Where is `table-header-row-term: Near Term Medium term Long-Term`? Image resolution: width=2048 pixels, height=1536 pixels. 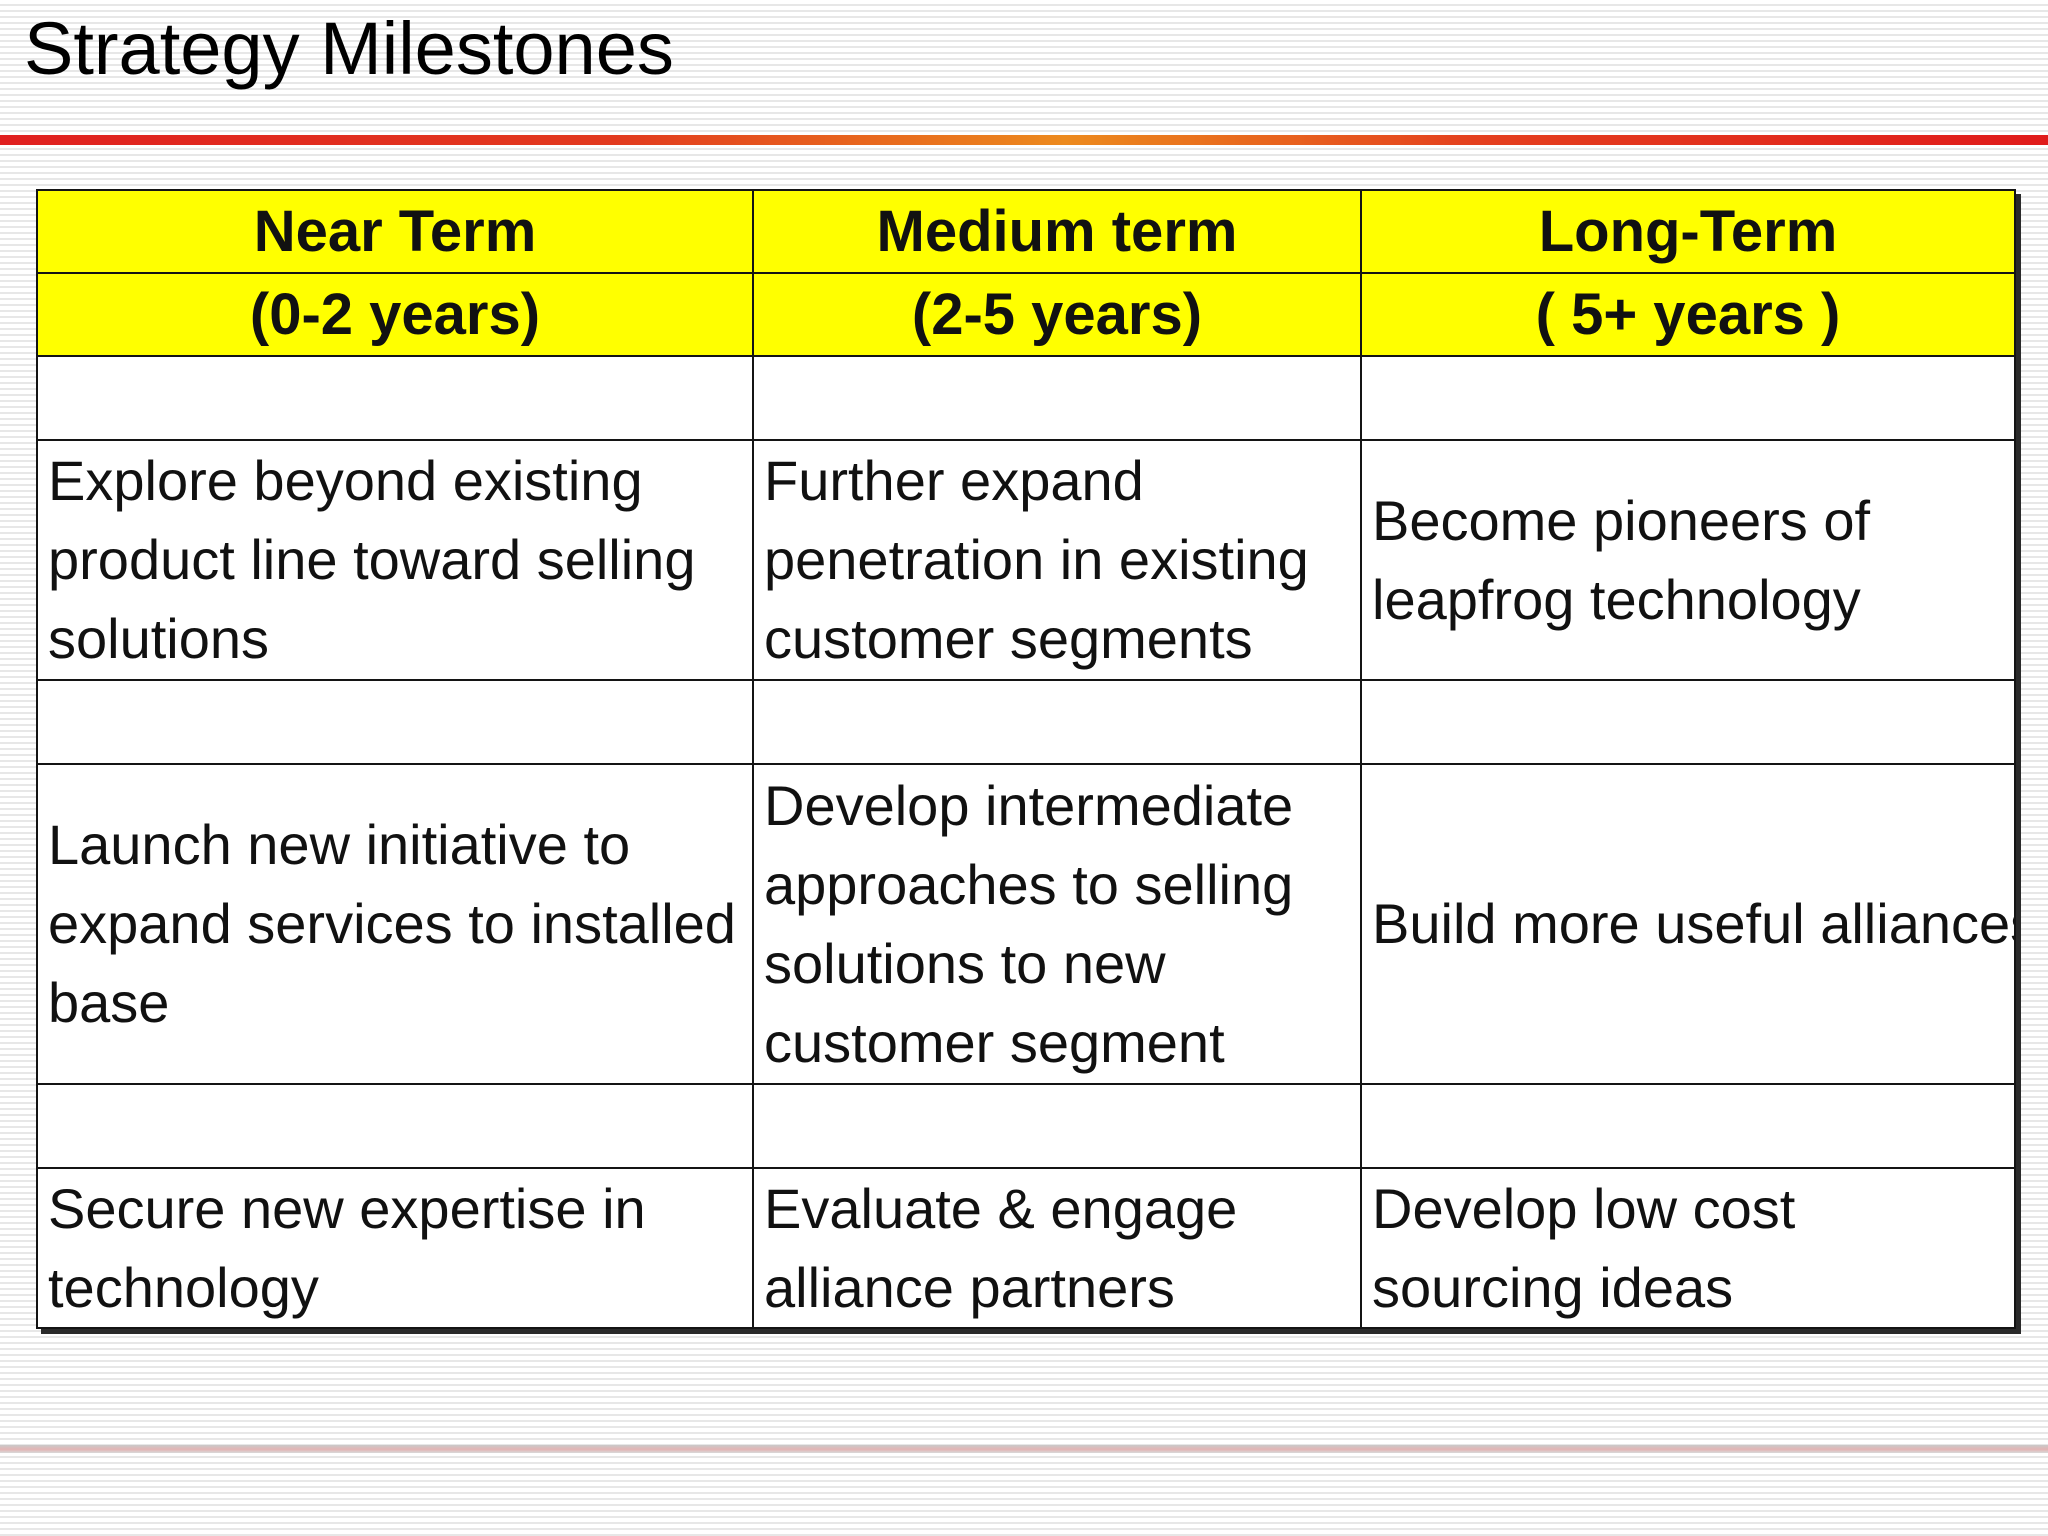
table-header-row-term: Near Term Medium term Long-Term is located at coordinates (1026, 231).